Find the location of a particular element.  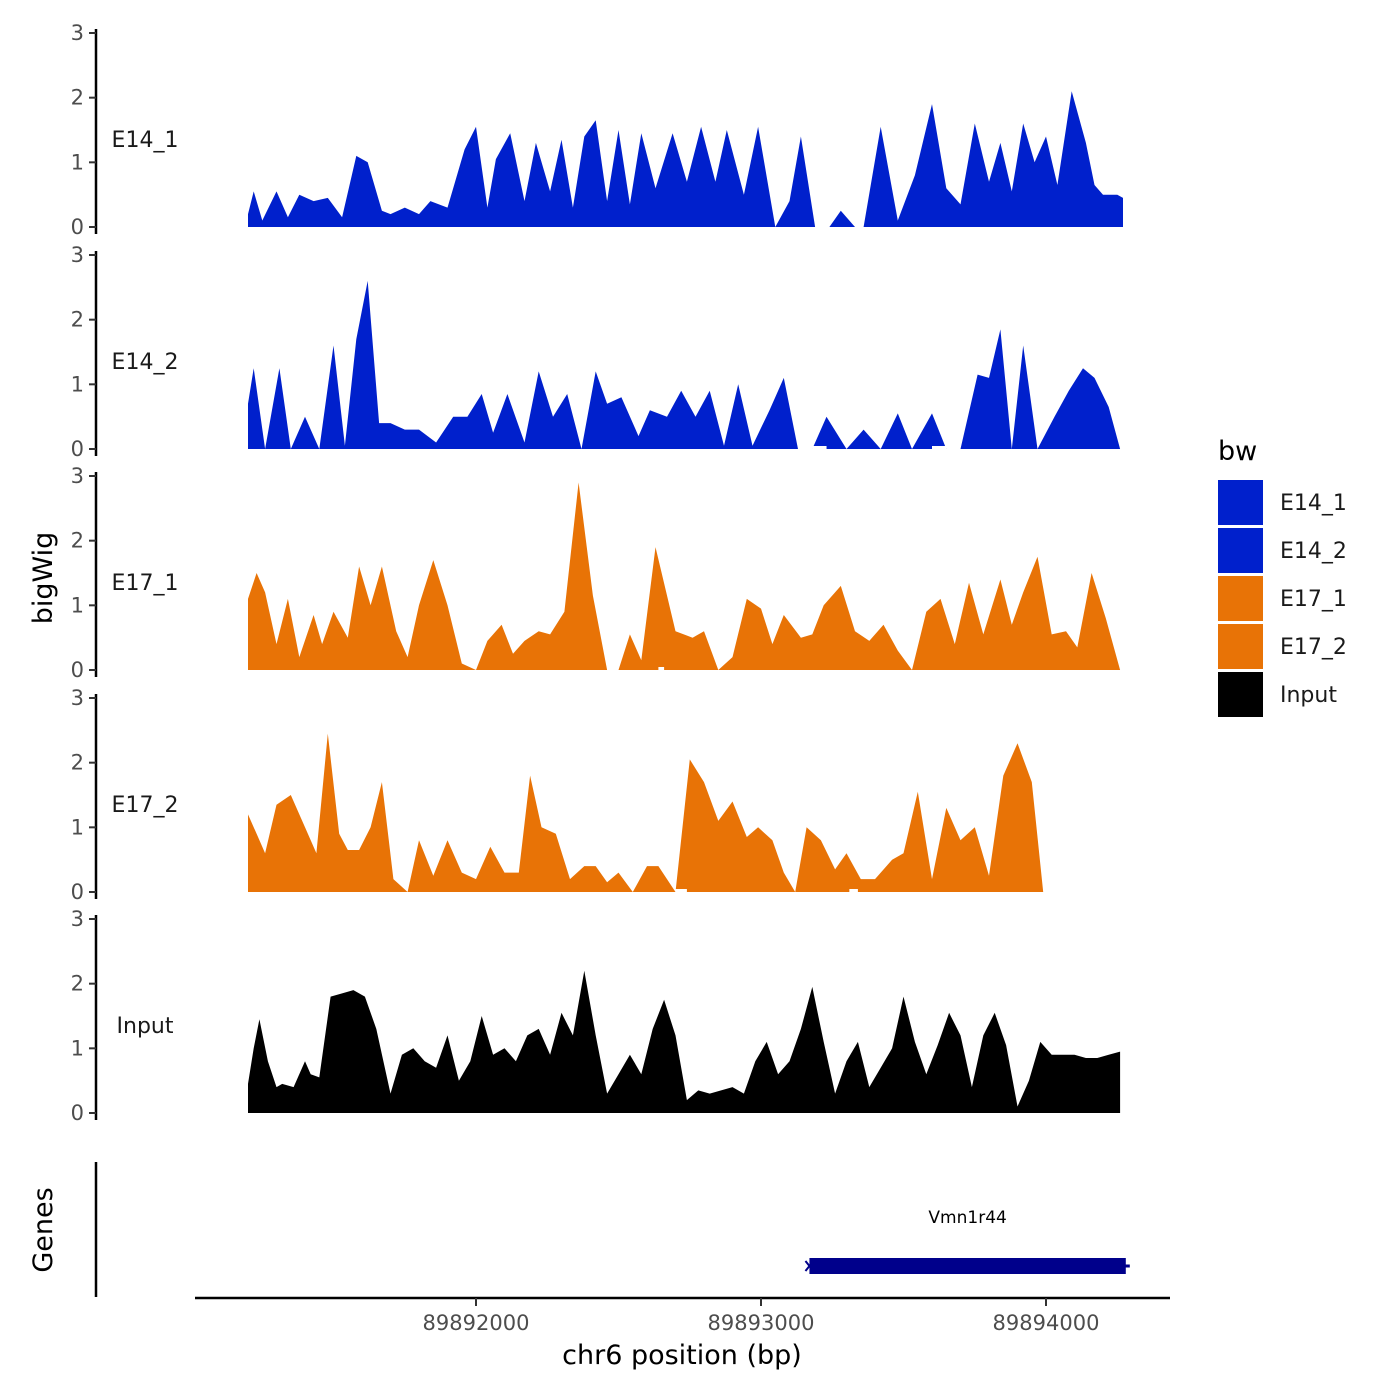

legend-label: E14_1 is located at coordinates (1313, 503).